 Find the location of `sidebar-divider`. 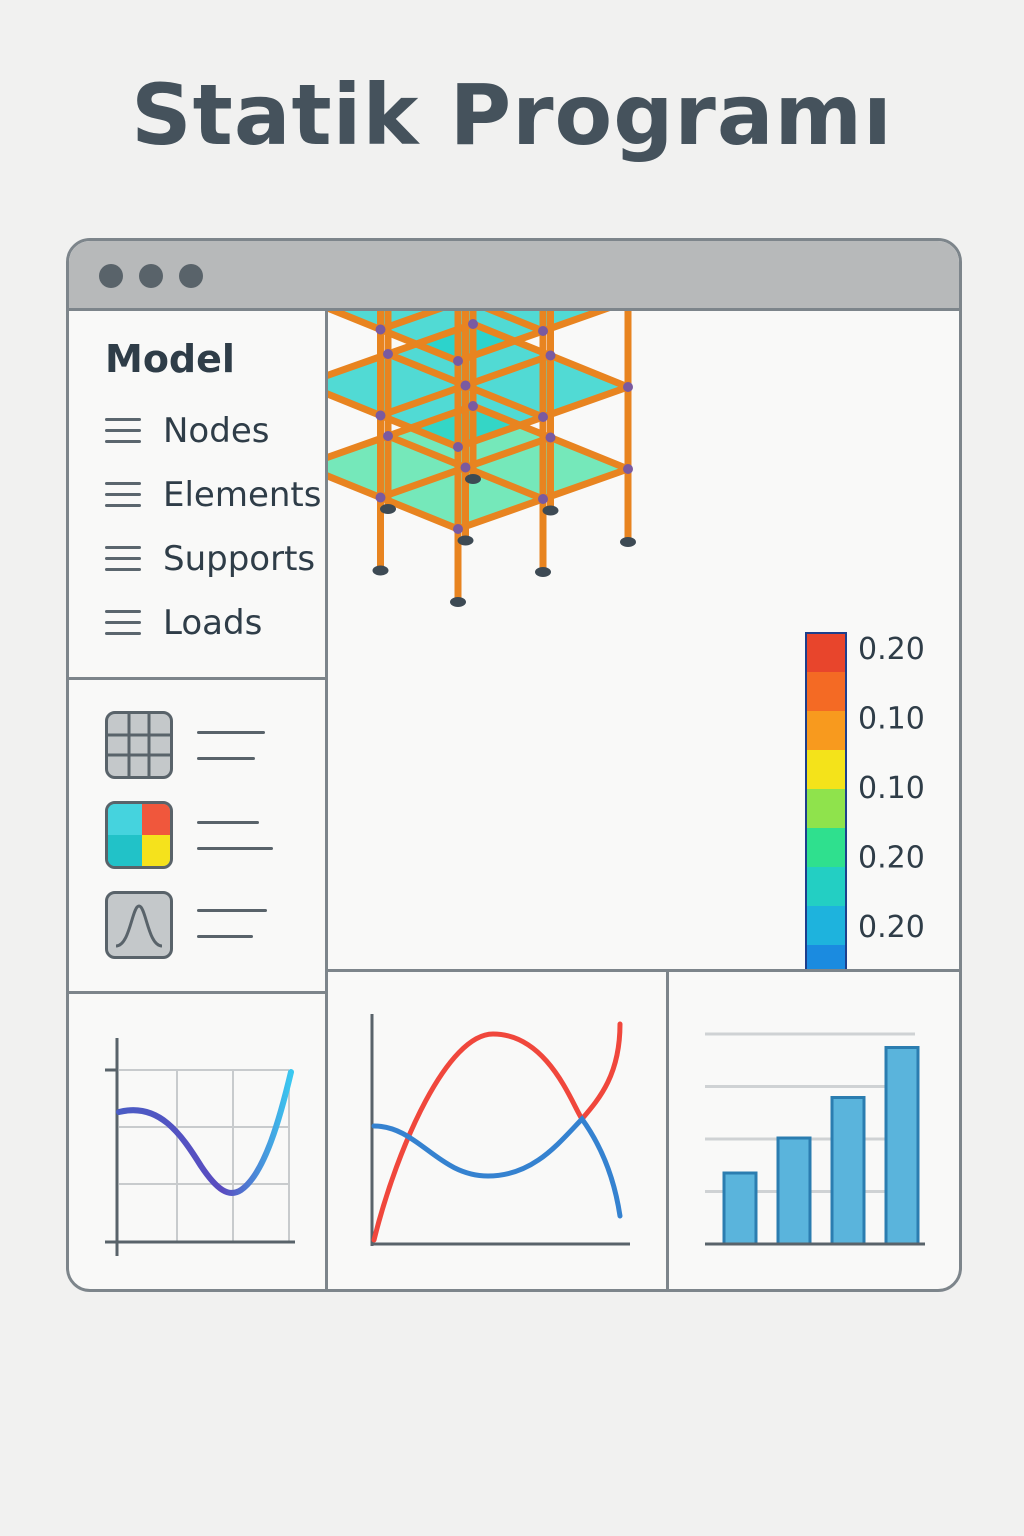

sidebar-divider is located at coordinates (326, 800).